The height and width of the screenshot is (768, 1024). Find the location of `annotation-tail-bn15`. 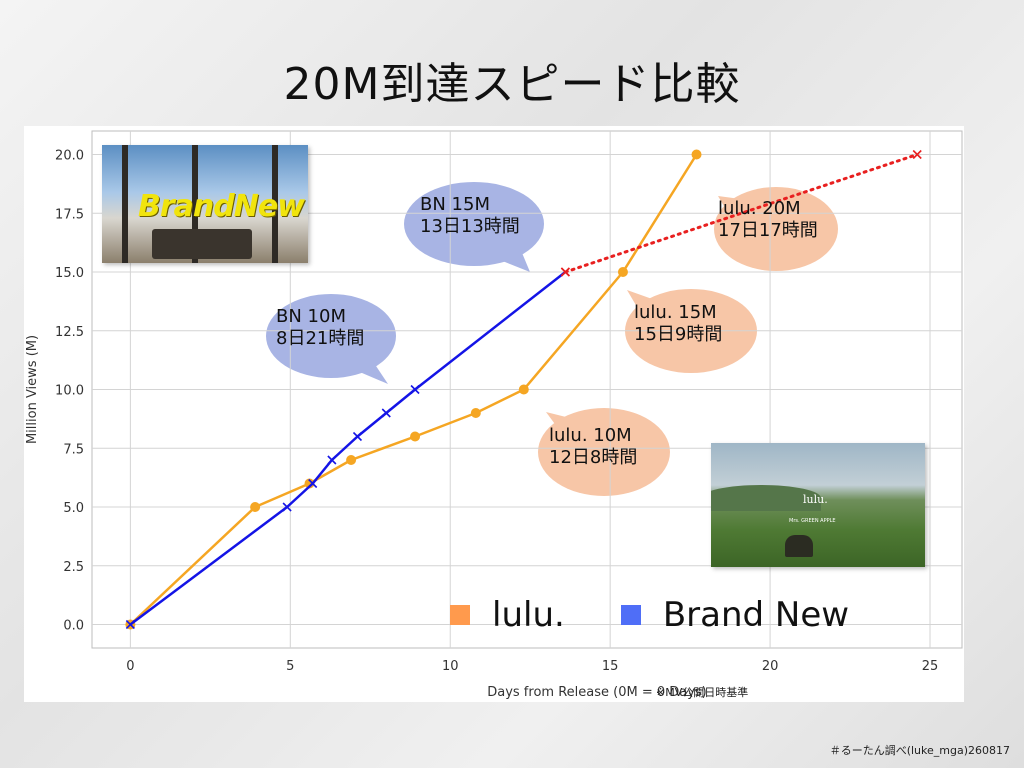

annotation-tail-bn15 is located at coordinates (515, 260).